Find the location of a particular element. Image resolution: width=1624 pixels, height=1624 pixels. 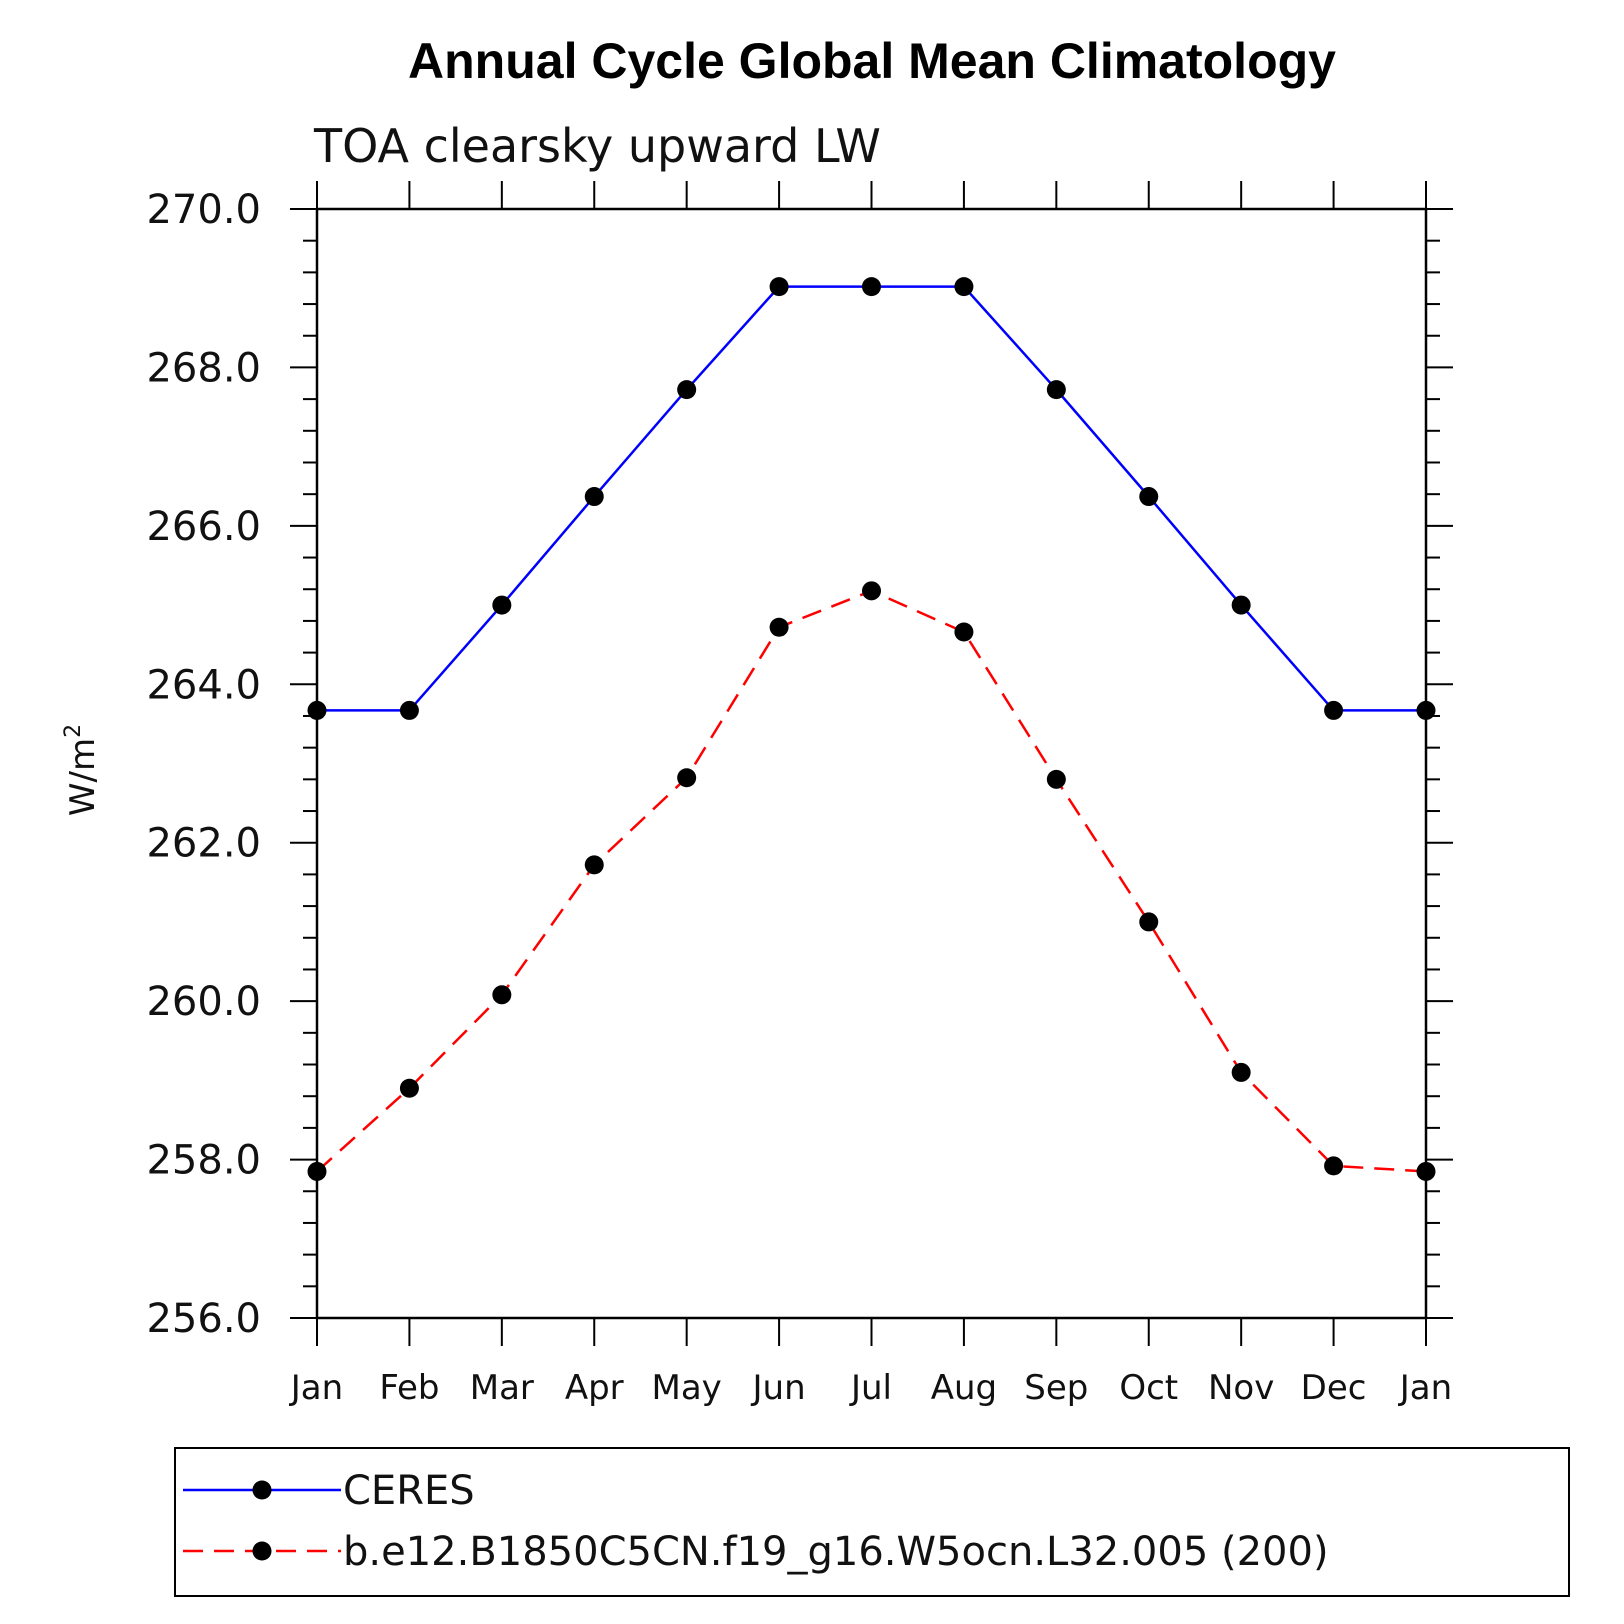

y-tick-label: 270.0 is located at coordinates (203, 210).